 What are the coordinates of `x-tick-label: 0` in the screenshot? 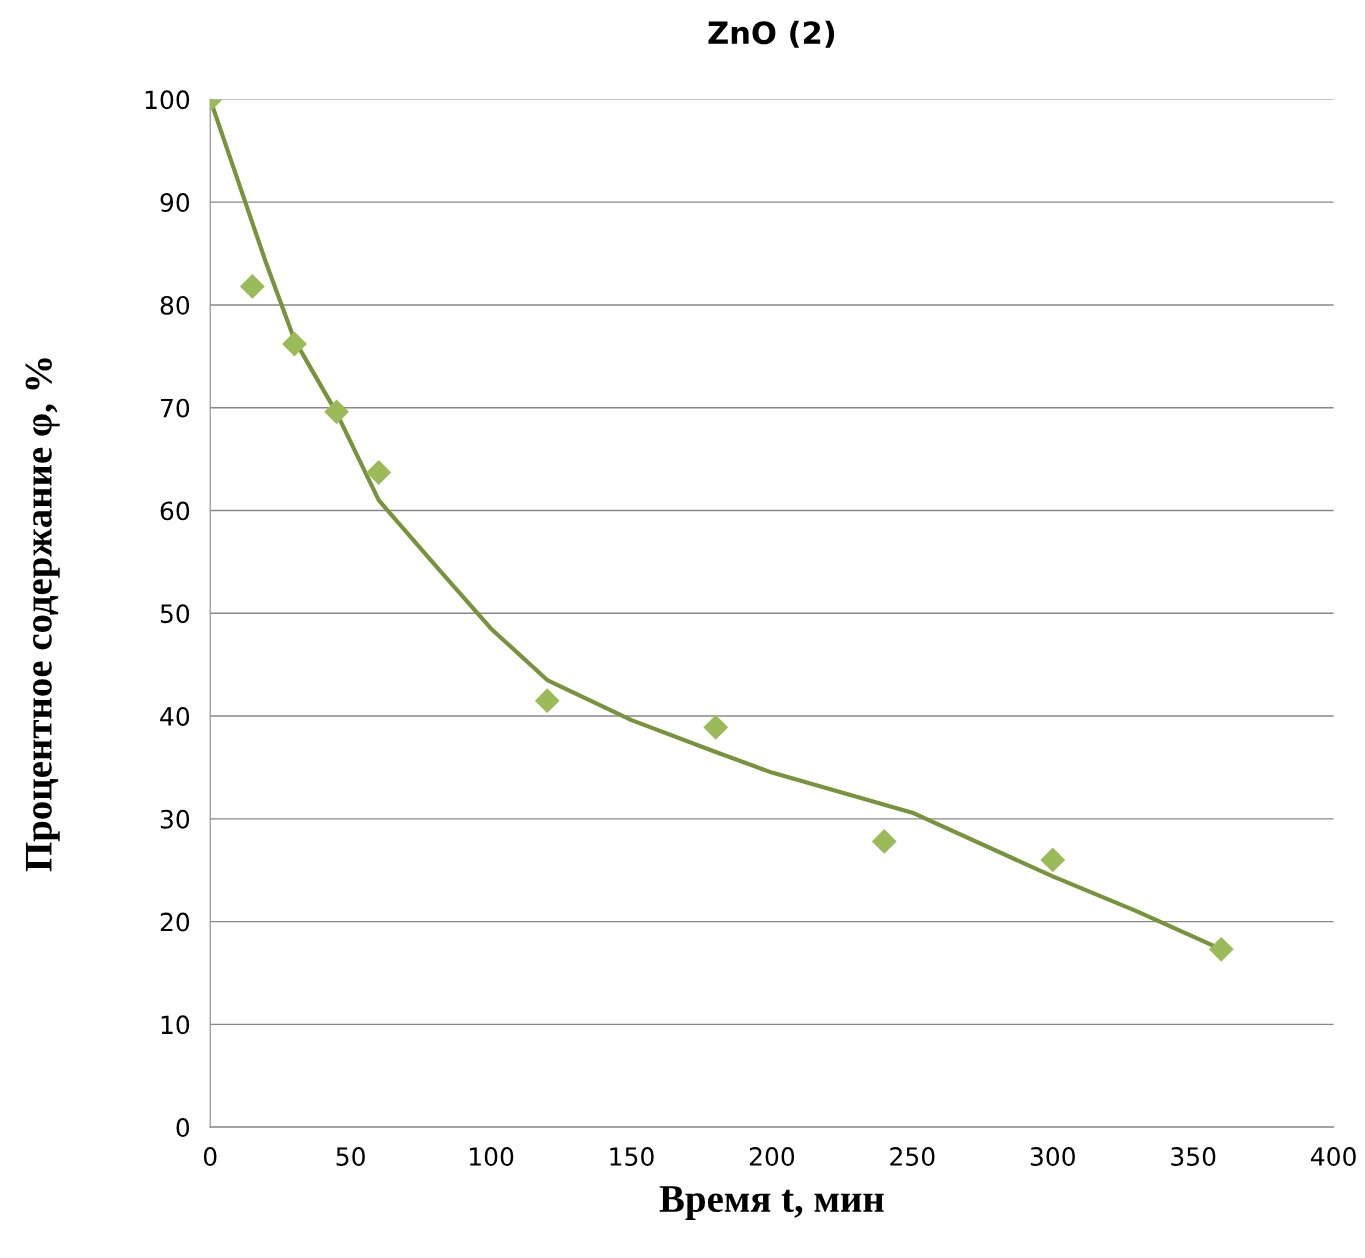 It's located at (210, 1156).